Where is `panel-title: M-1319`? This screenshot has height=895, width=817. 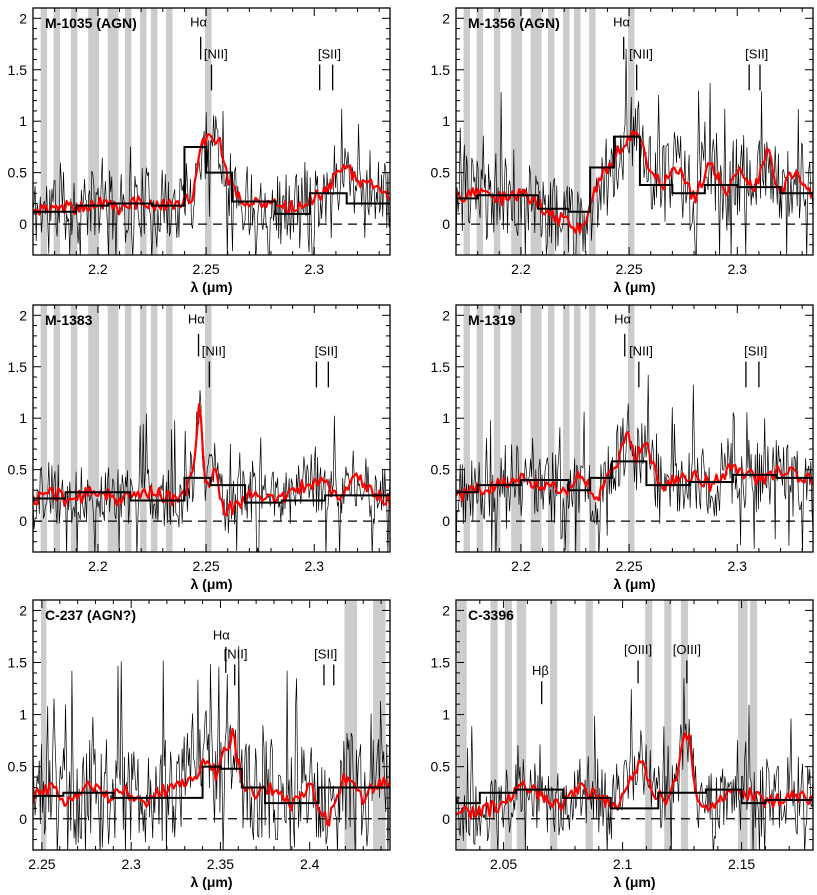 panel-title: M-1319 is located at coordinates (492, 320).